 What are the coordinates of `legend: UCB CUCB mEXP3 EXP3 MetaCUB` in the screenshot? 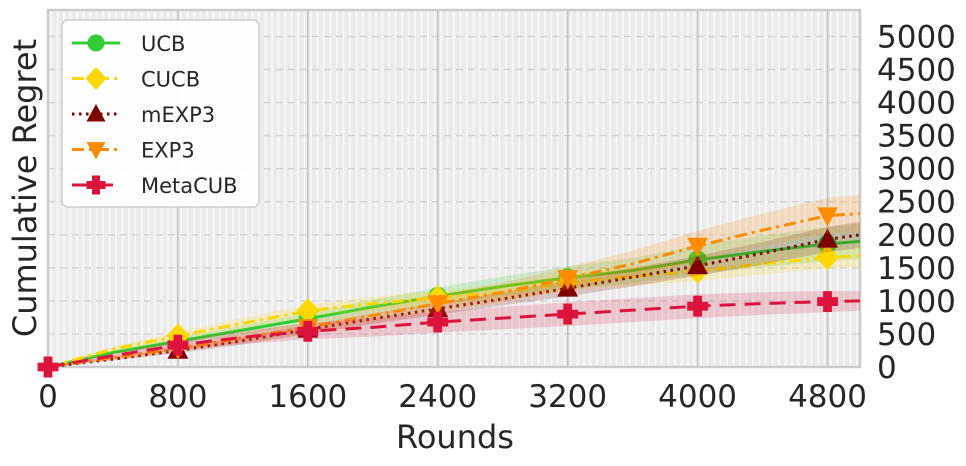 It's located at (160, 113).